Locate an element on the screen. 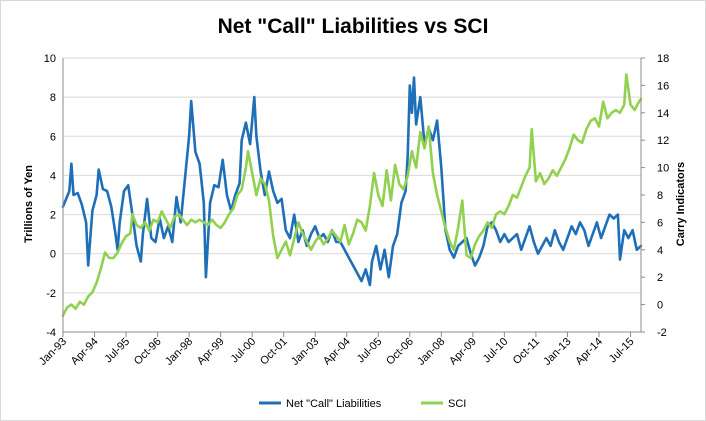  x-tick-label: Oct-01 is located at coordinates (274, 352).